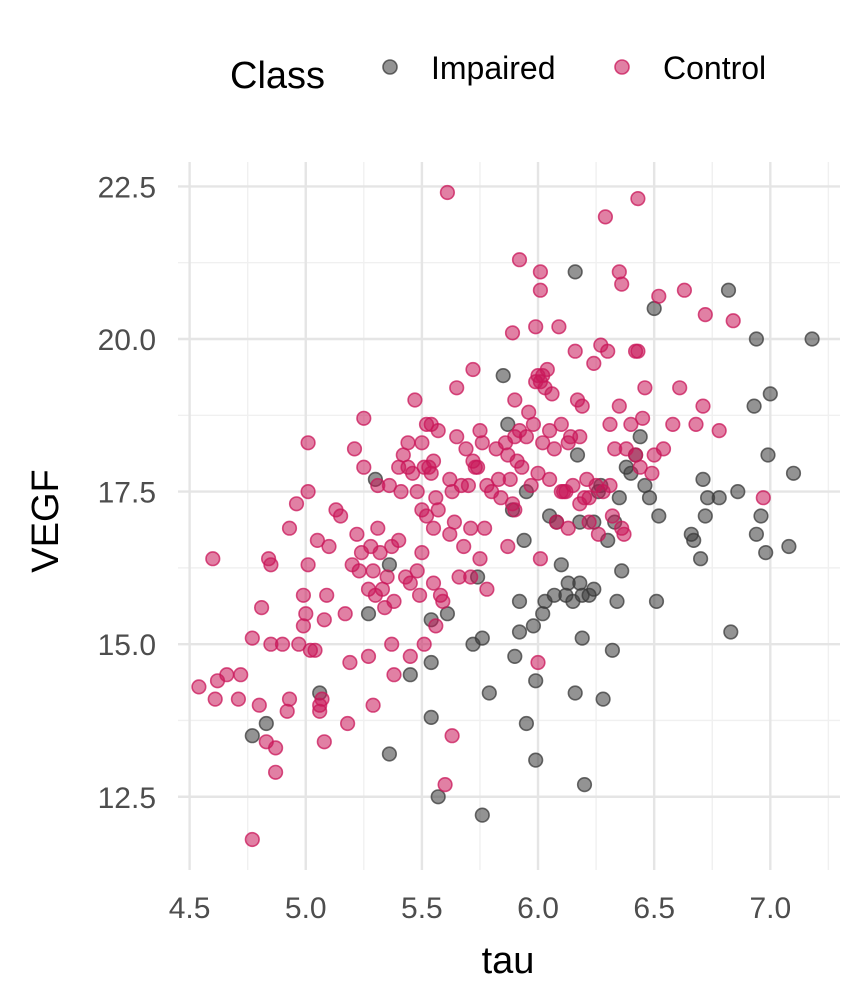  Describe the element at coordinates (714, 68) in the screenshot. I see `legend-label-control: Control` at that location.